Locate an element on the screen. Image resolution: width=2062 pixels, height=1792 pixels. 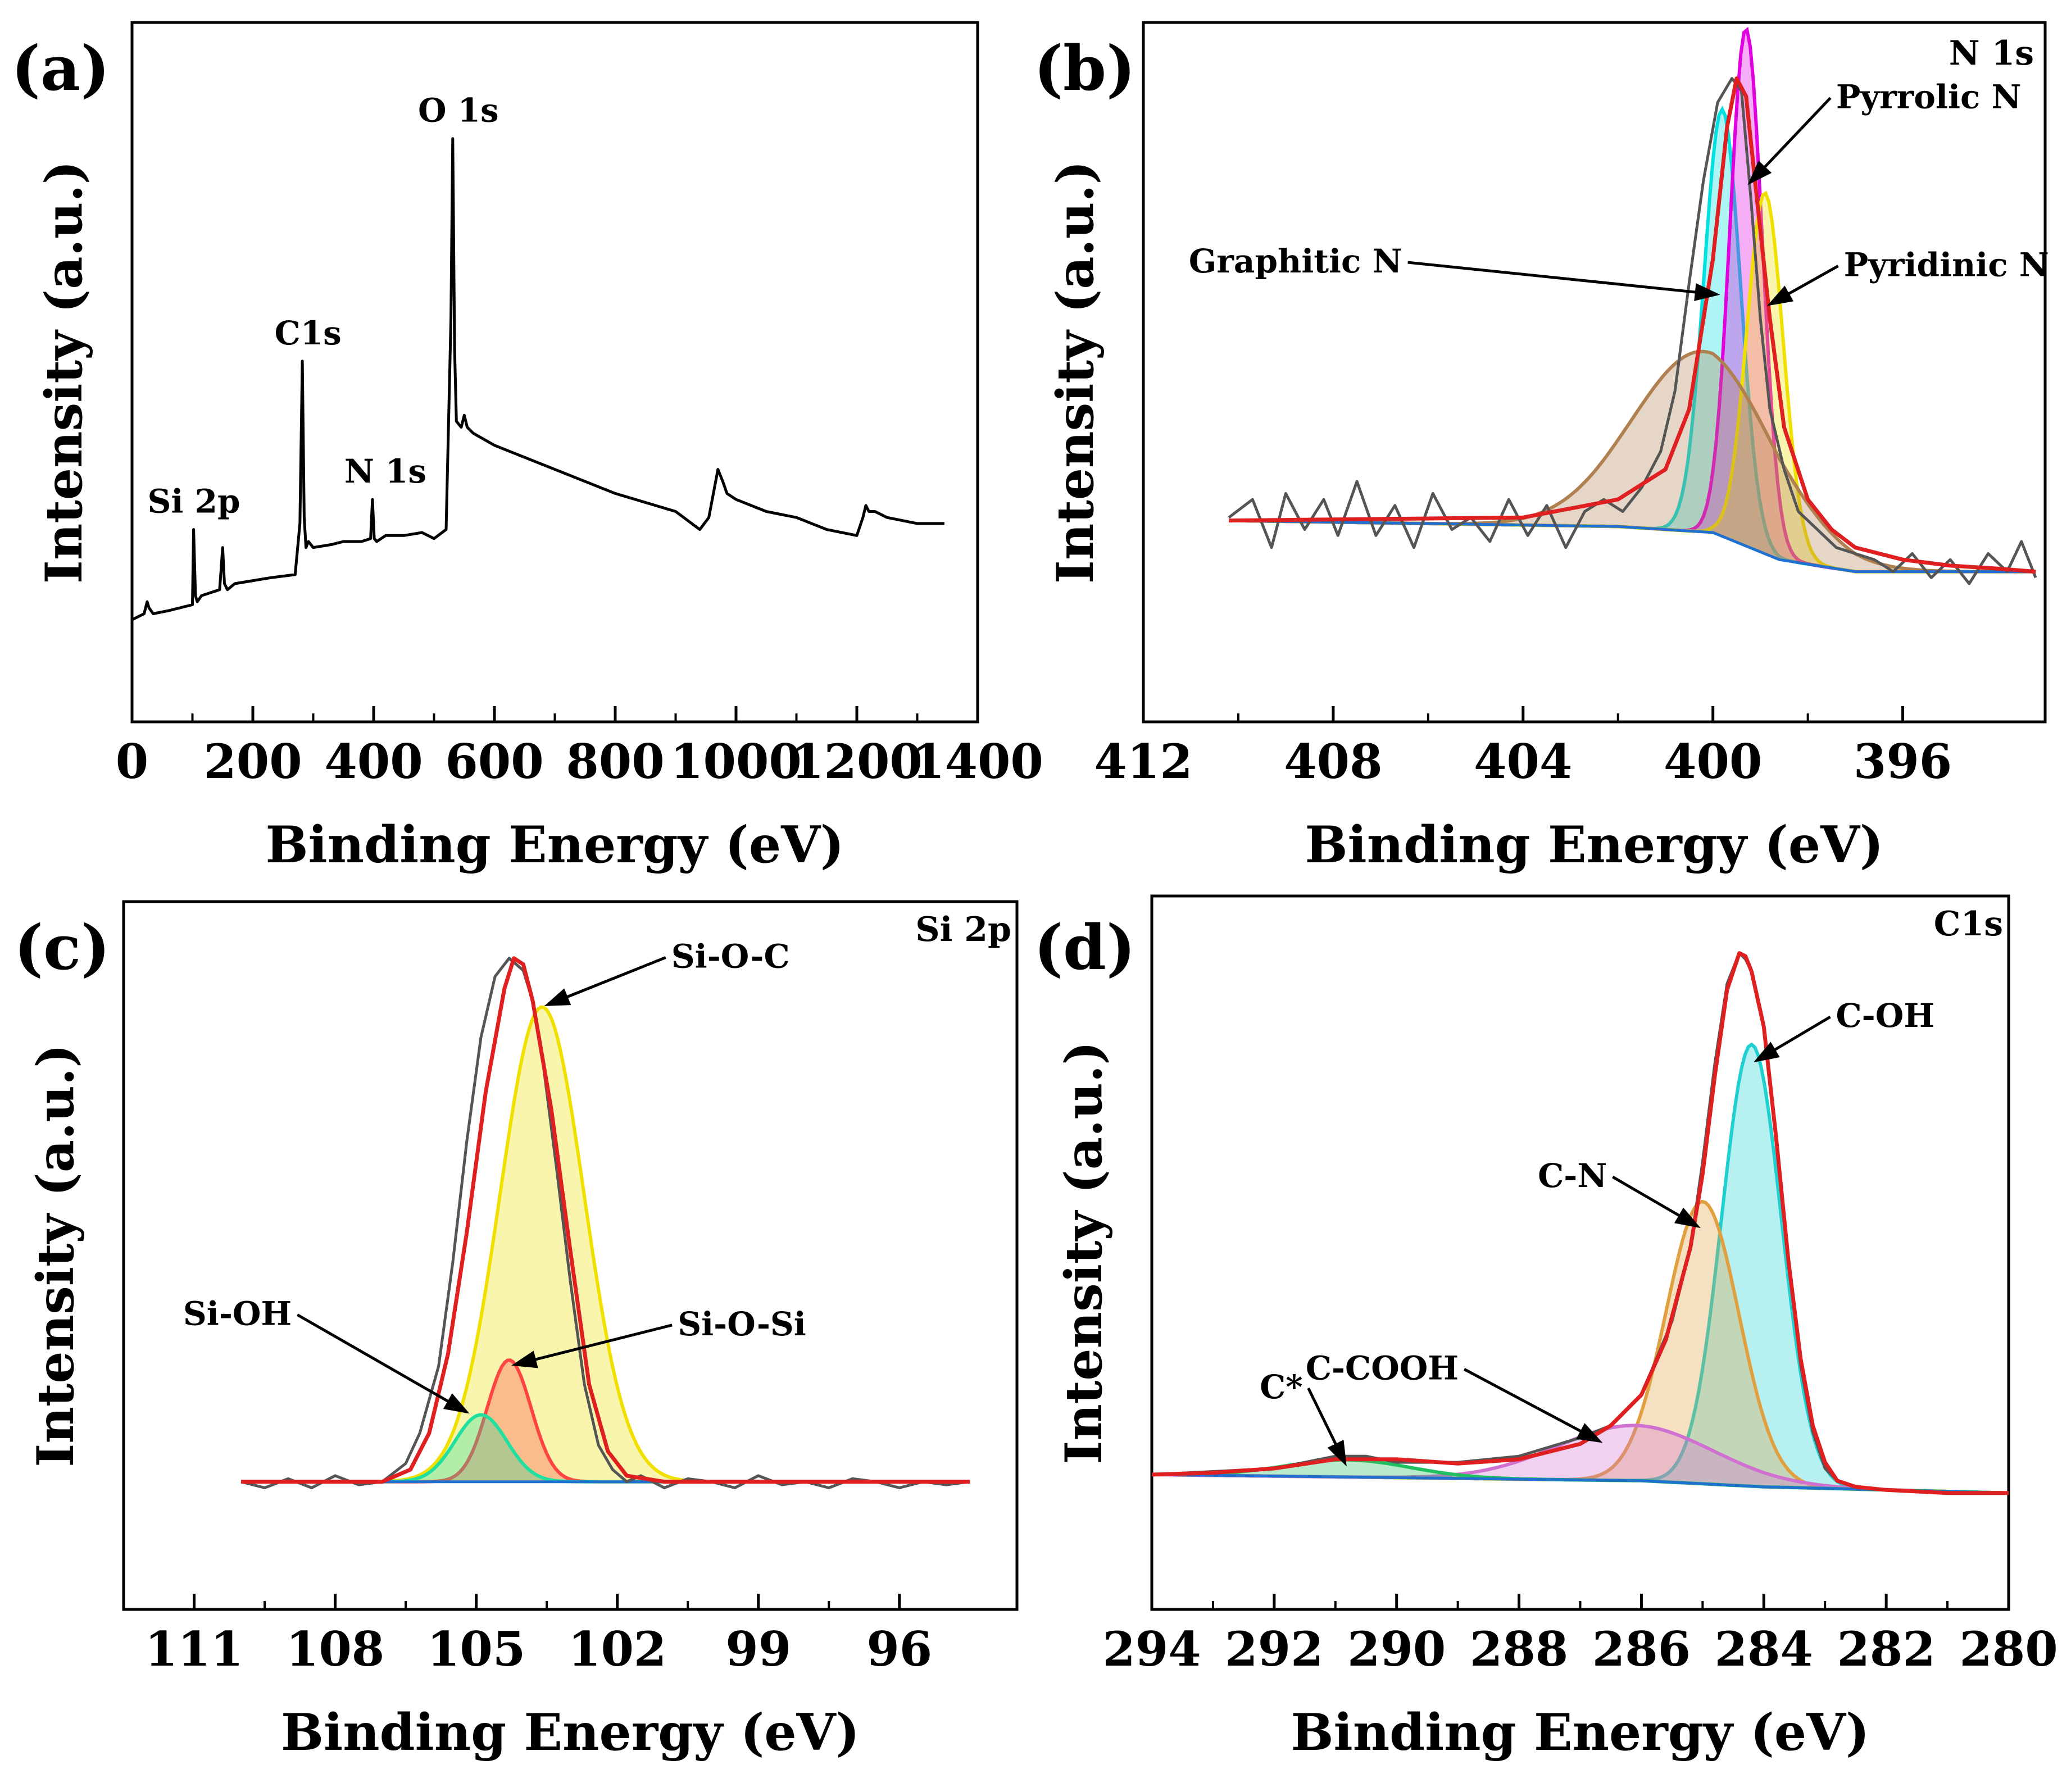
peak-label: C1s is located at coordinates (308, 333).